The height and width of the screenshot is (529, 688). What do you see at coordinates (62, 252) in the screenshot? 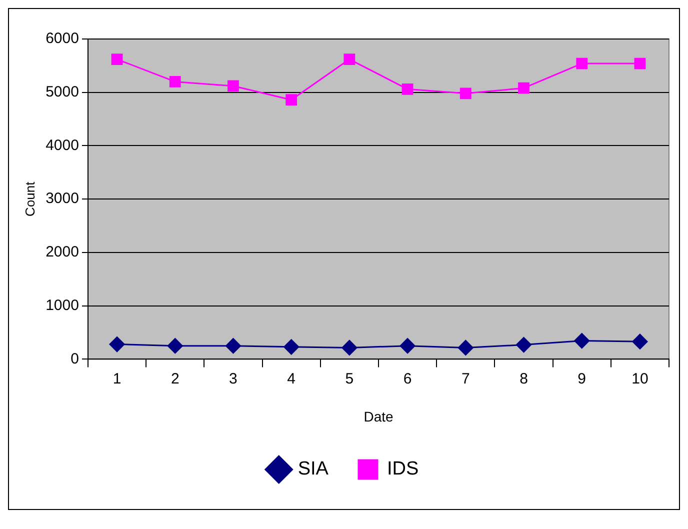
I see `y-tick-label: 2000` at bounding box center [62, 252].